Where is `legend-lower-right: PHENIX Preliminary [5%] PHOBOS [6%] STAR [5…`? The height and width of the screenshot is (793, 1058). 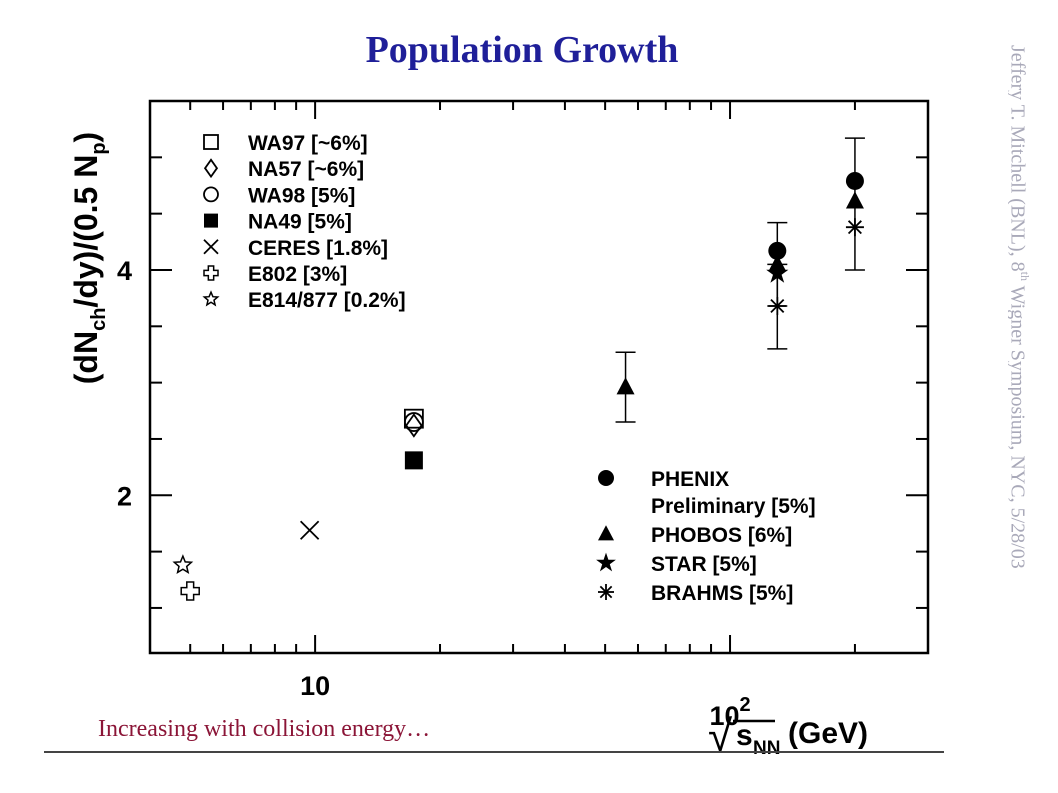 legend-lower-right: PHENIX Preliminary [5%] PHOBOS [6%] STAR [5… is located at coordinates (706, 536).